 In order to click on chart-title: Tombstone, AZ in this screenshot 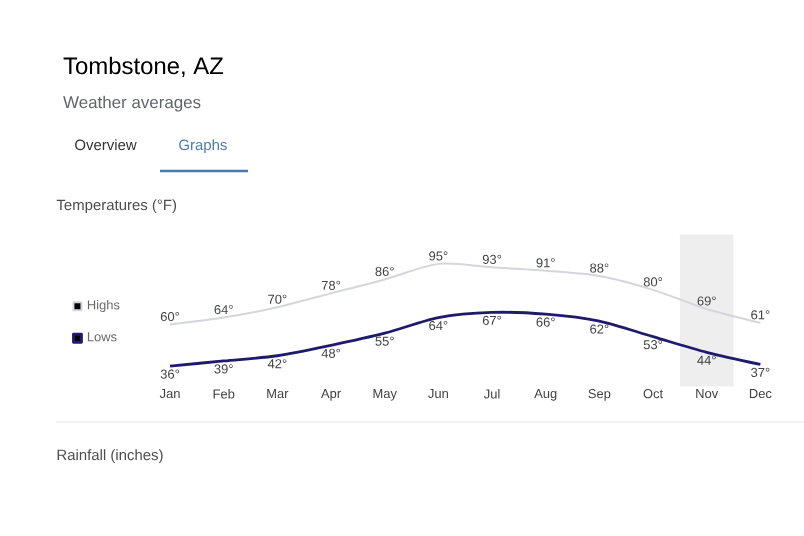, I will do `click(143, 67)`.